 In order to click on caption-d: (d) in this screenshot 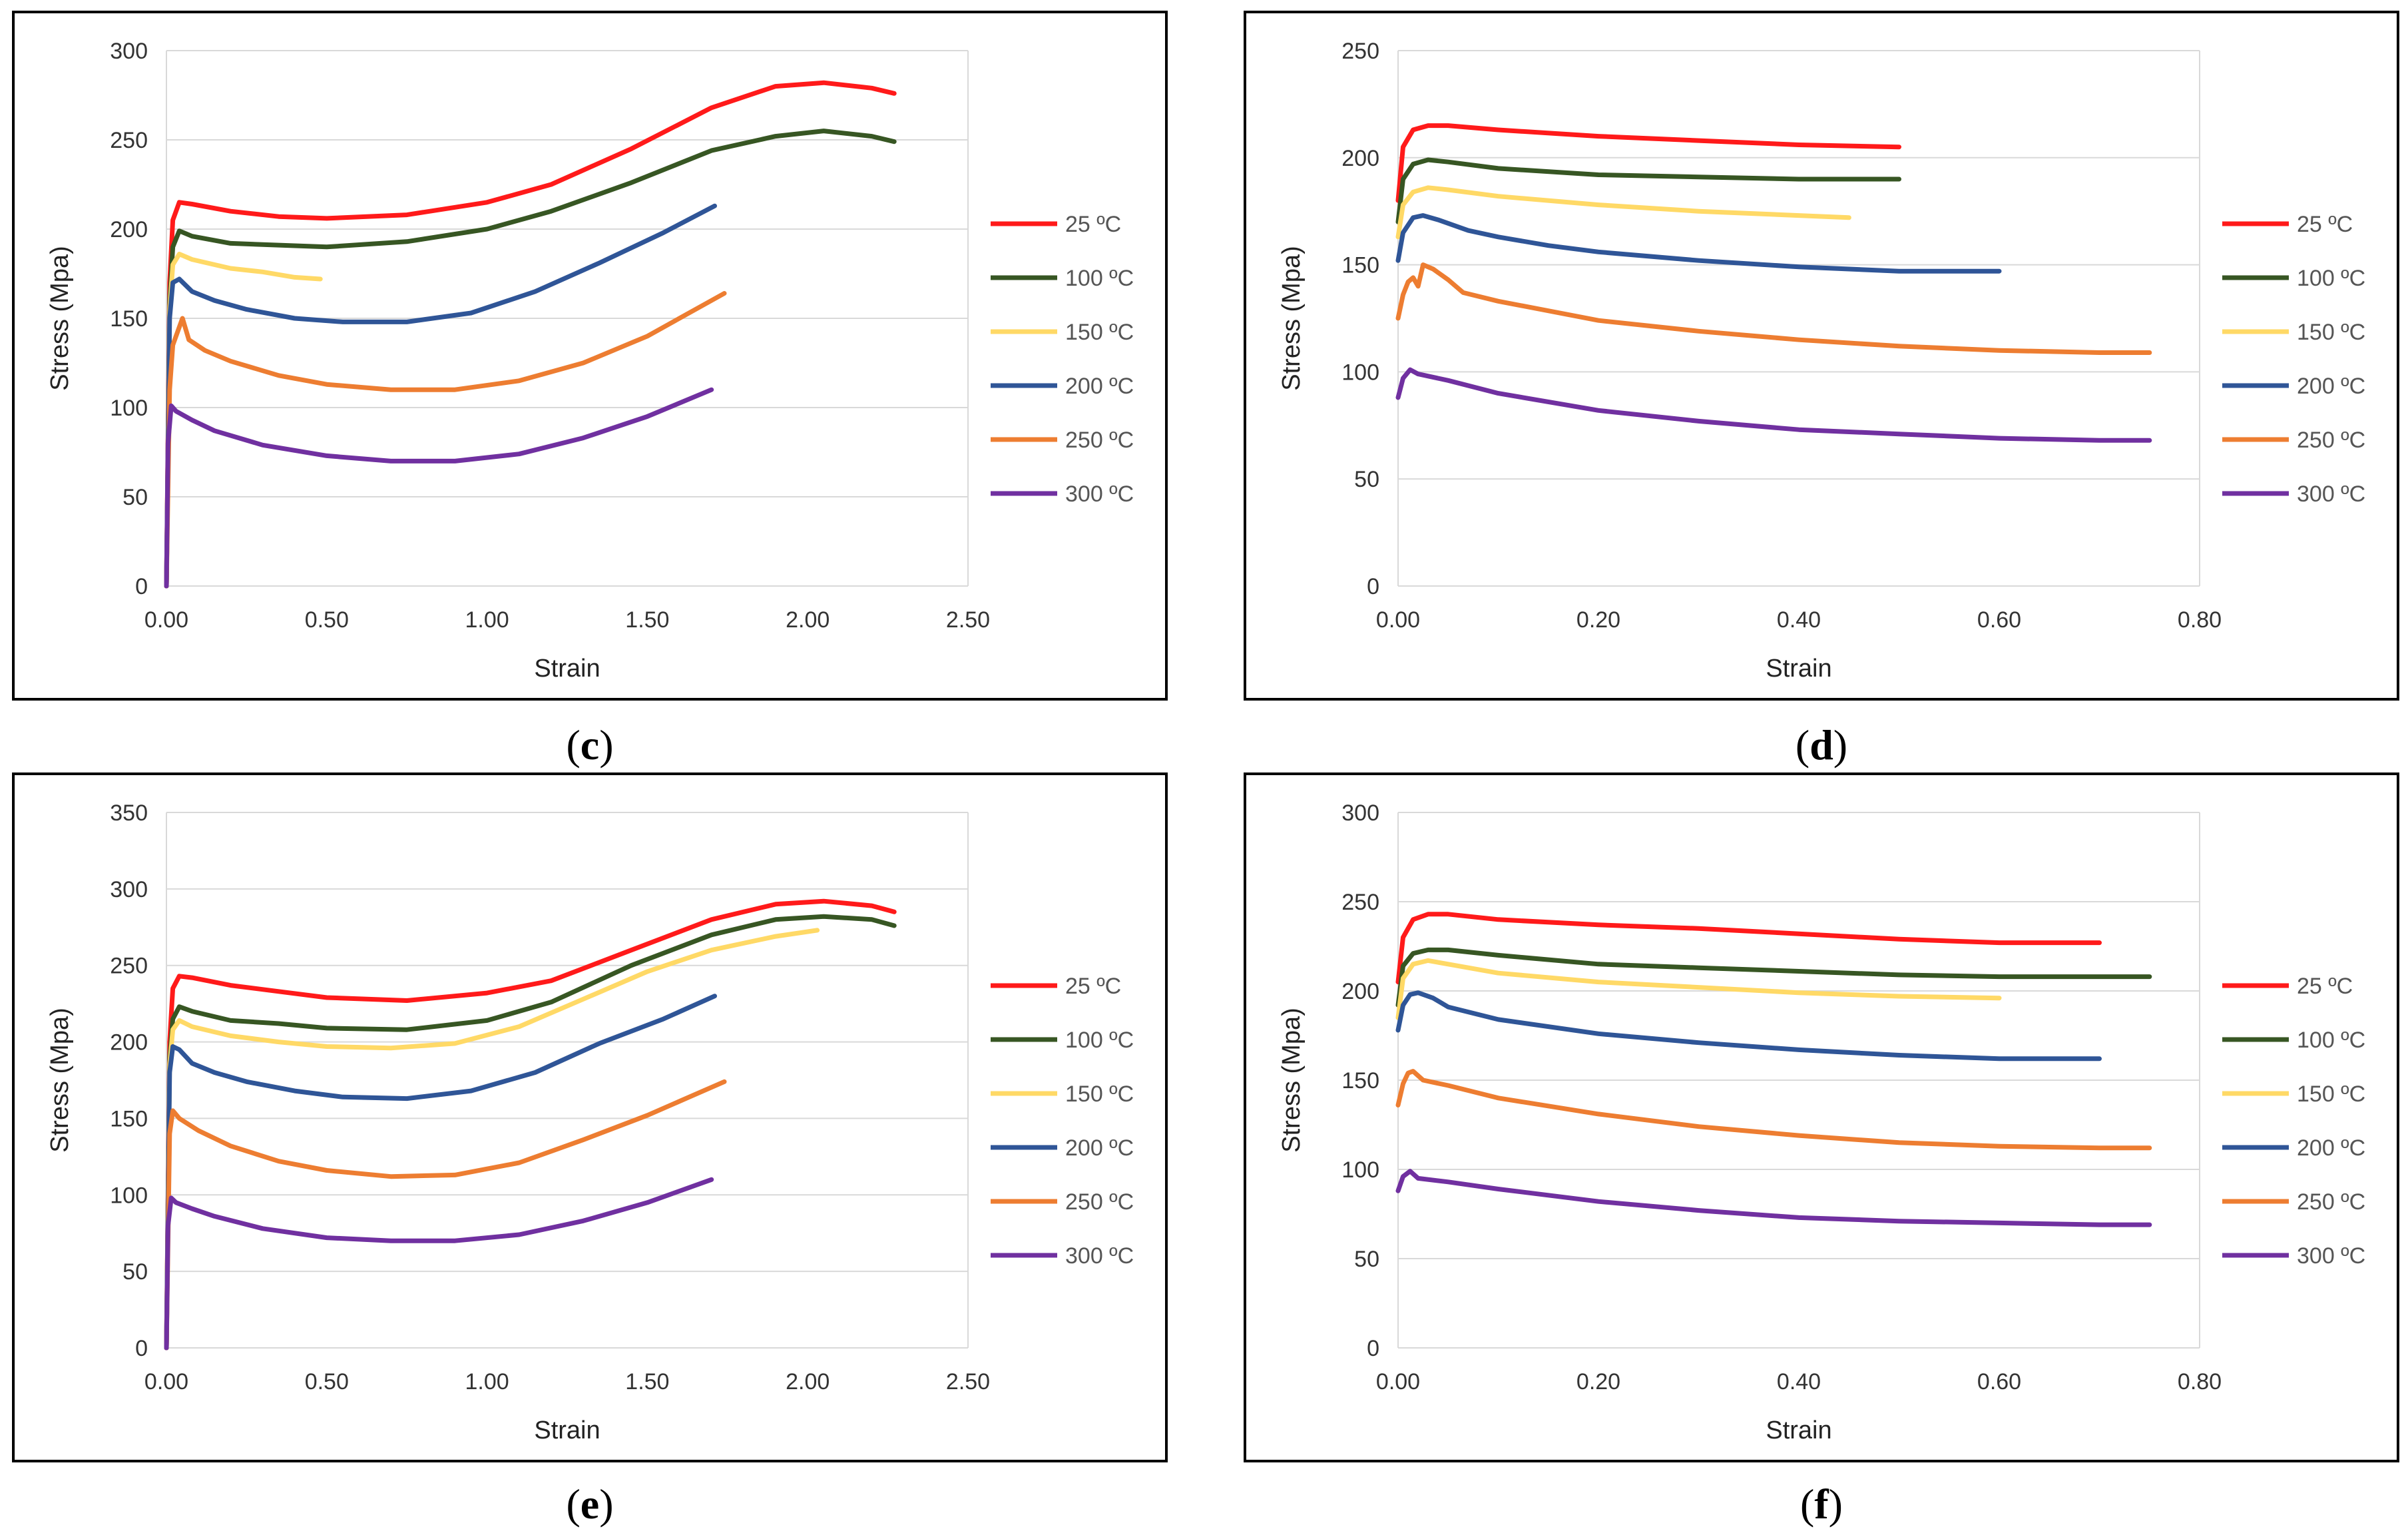, I will do `click(1822, 745)`.